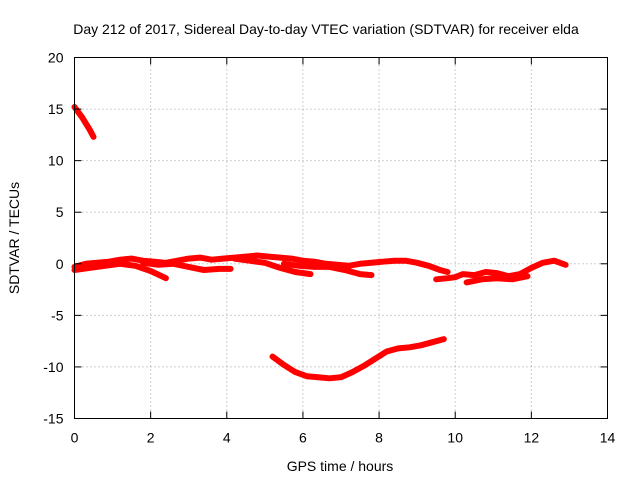 The image size is (640, 480). Describe the element at coordinates (608, 438) in the screenshot. I see `x-tick-label: 14` at that location.